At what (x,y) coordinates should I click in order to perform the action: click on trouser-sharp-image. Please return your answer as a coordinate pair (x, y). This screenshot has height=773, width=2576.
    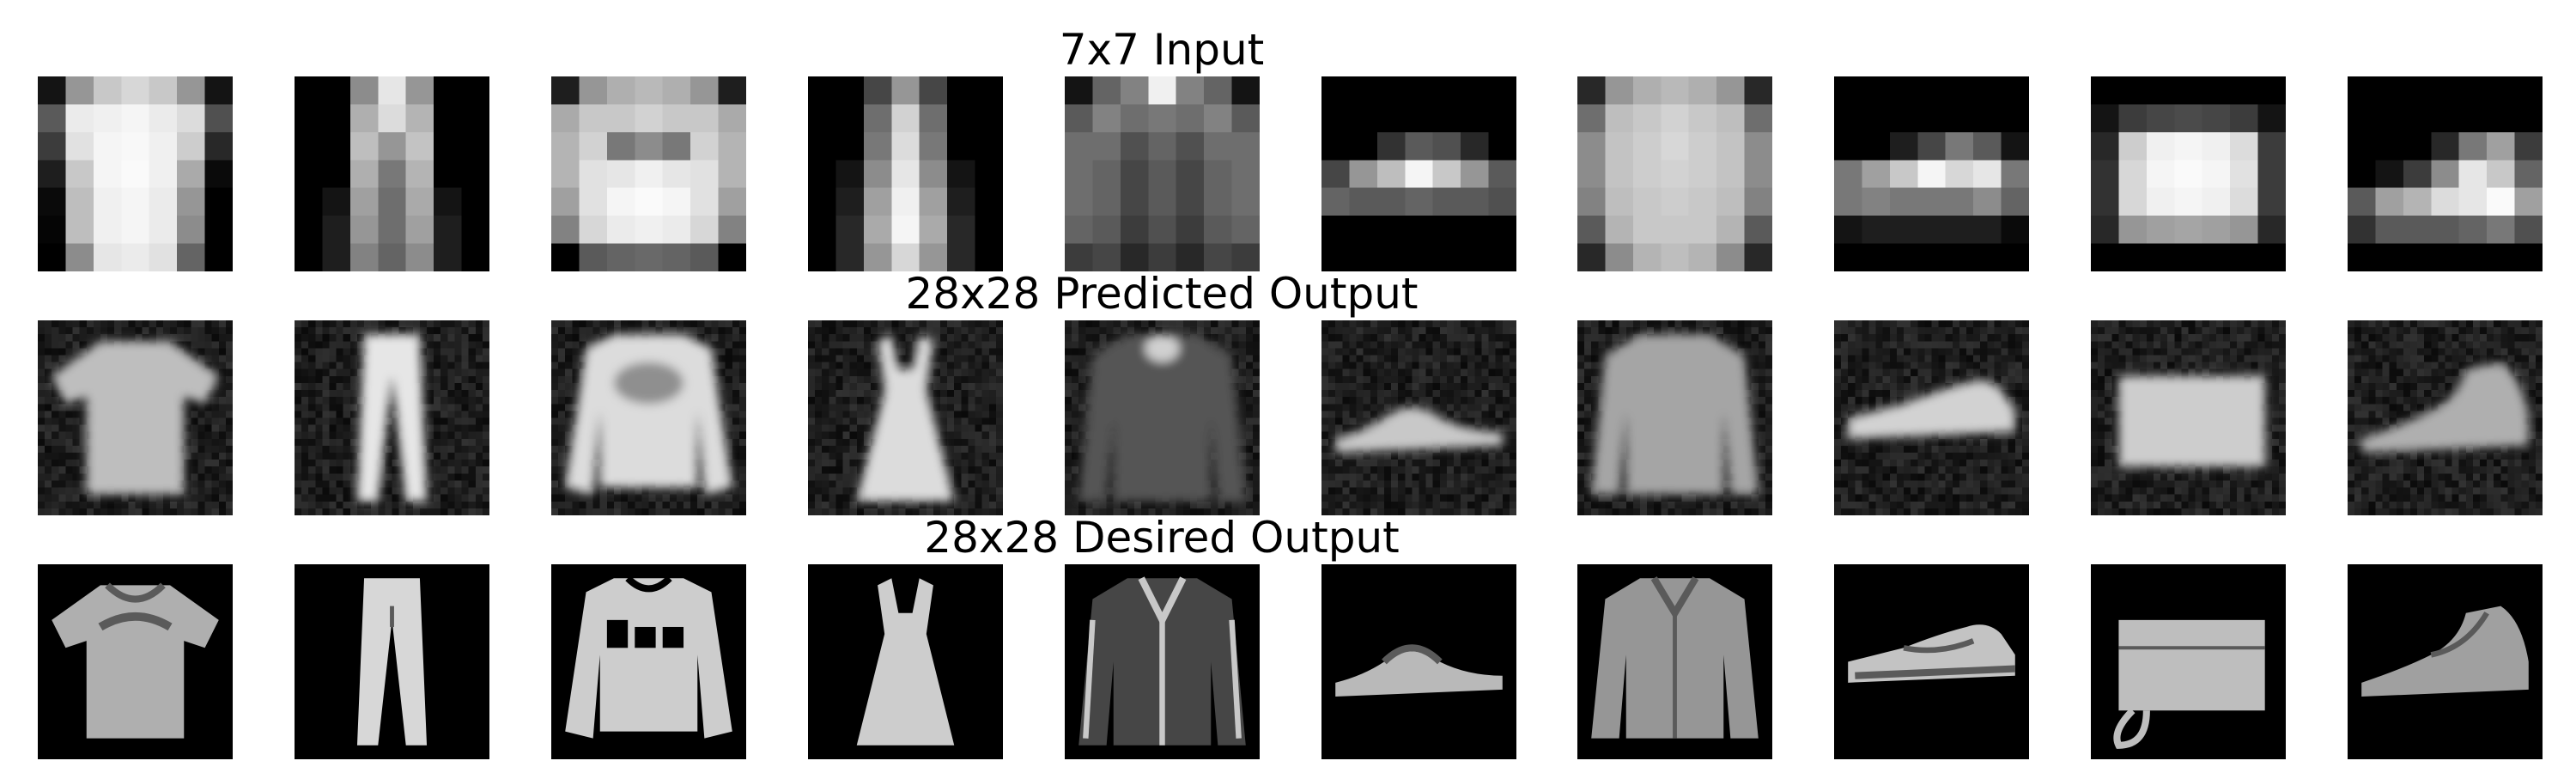
    Looking at the image, I should click on (392, 661).